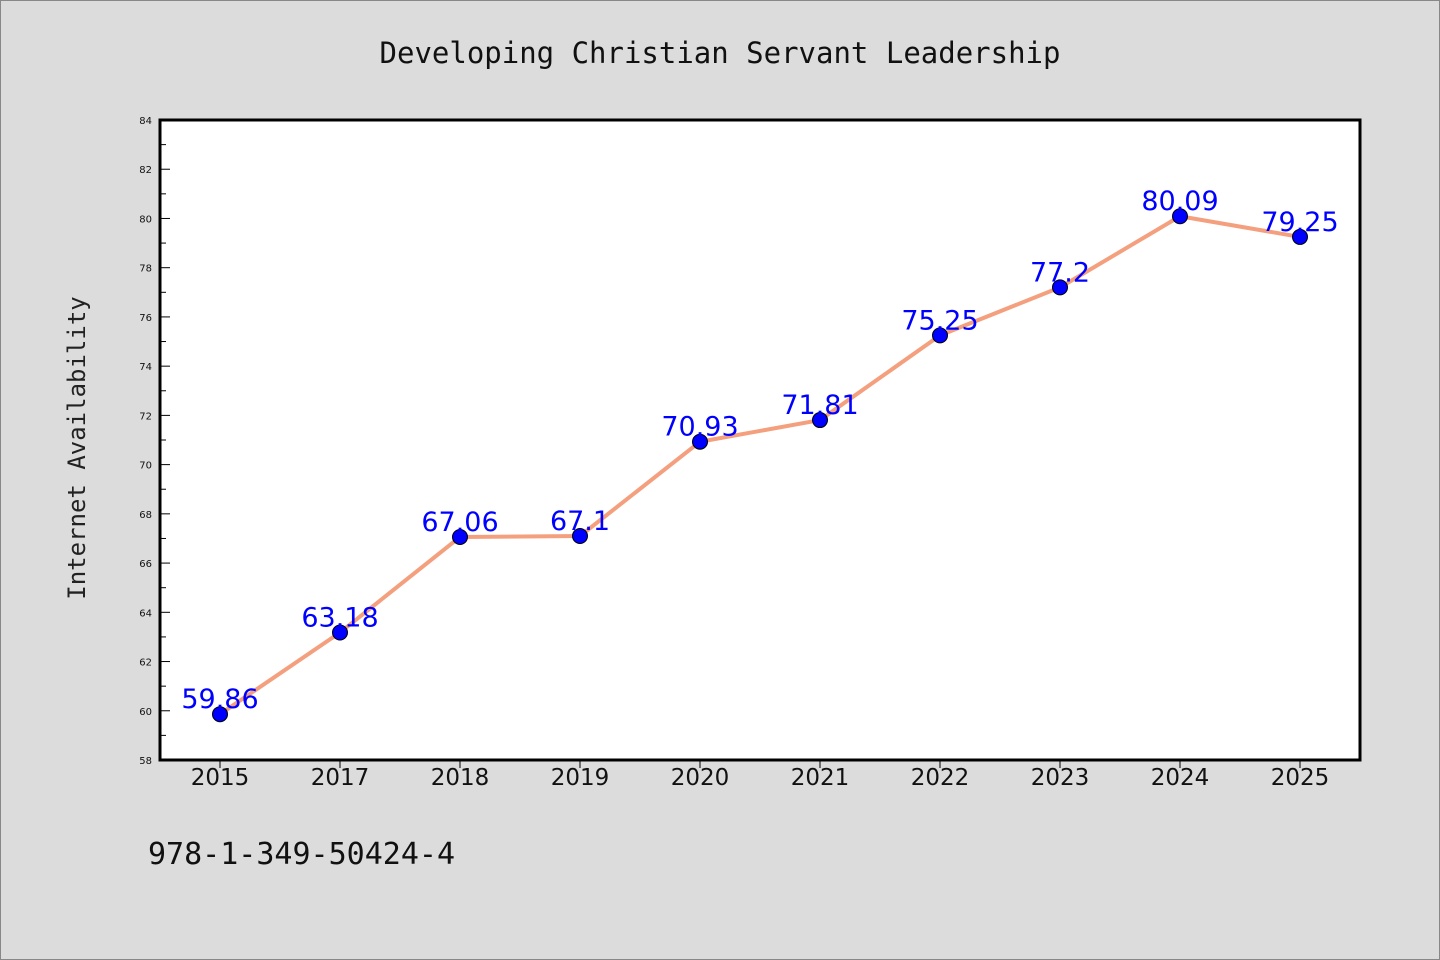 The width and height of the screenshot is (1440, 960). What do you see at coordinates (459, 522) in the screenshot?
I see `data-label: 67.06` at bounding box center [459, 522].